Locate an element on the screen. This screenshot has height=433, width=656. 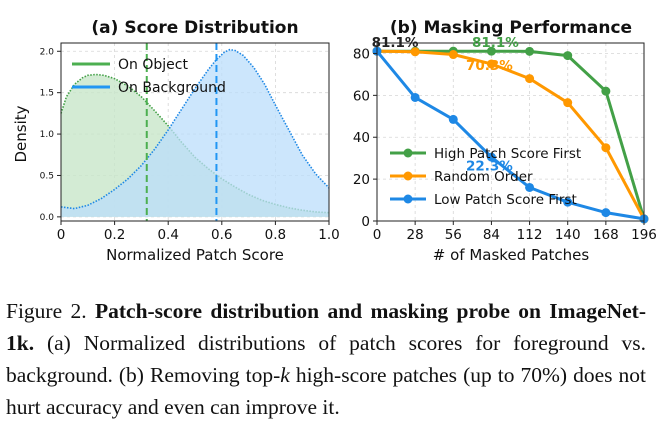
panel-a-title: (a) Score Distribution is located at coordinates (194, 28).